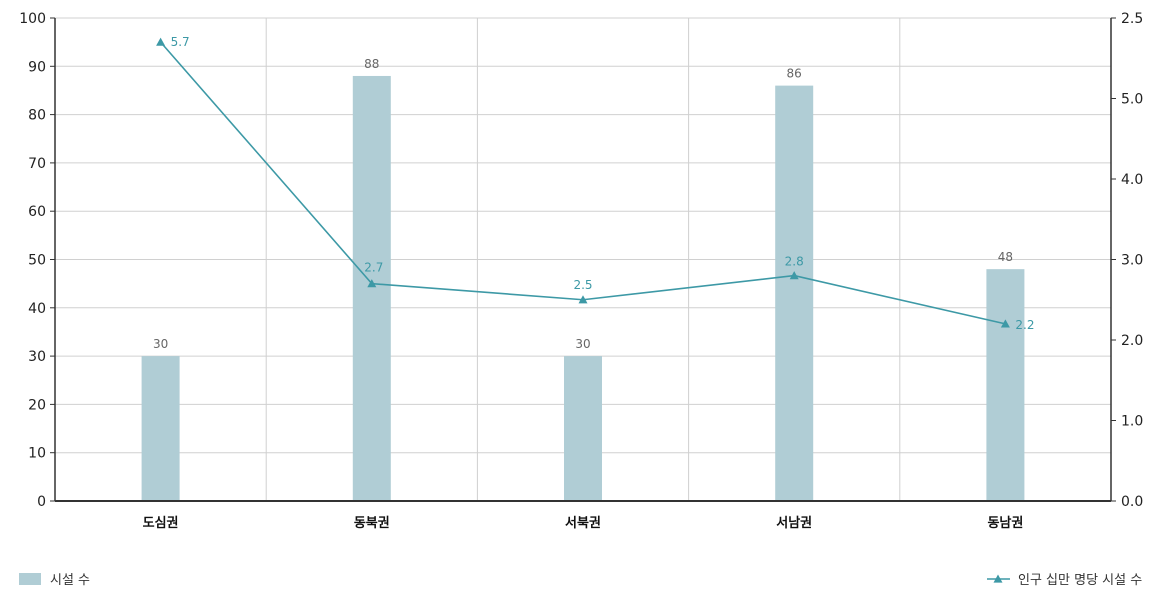  Describe the element at coordinates (583, 523) in the screenshot. I see `x-axis-category-label: 서북권` at that location.